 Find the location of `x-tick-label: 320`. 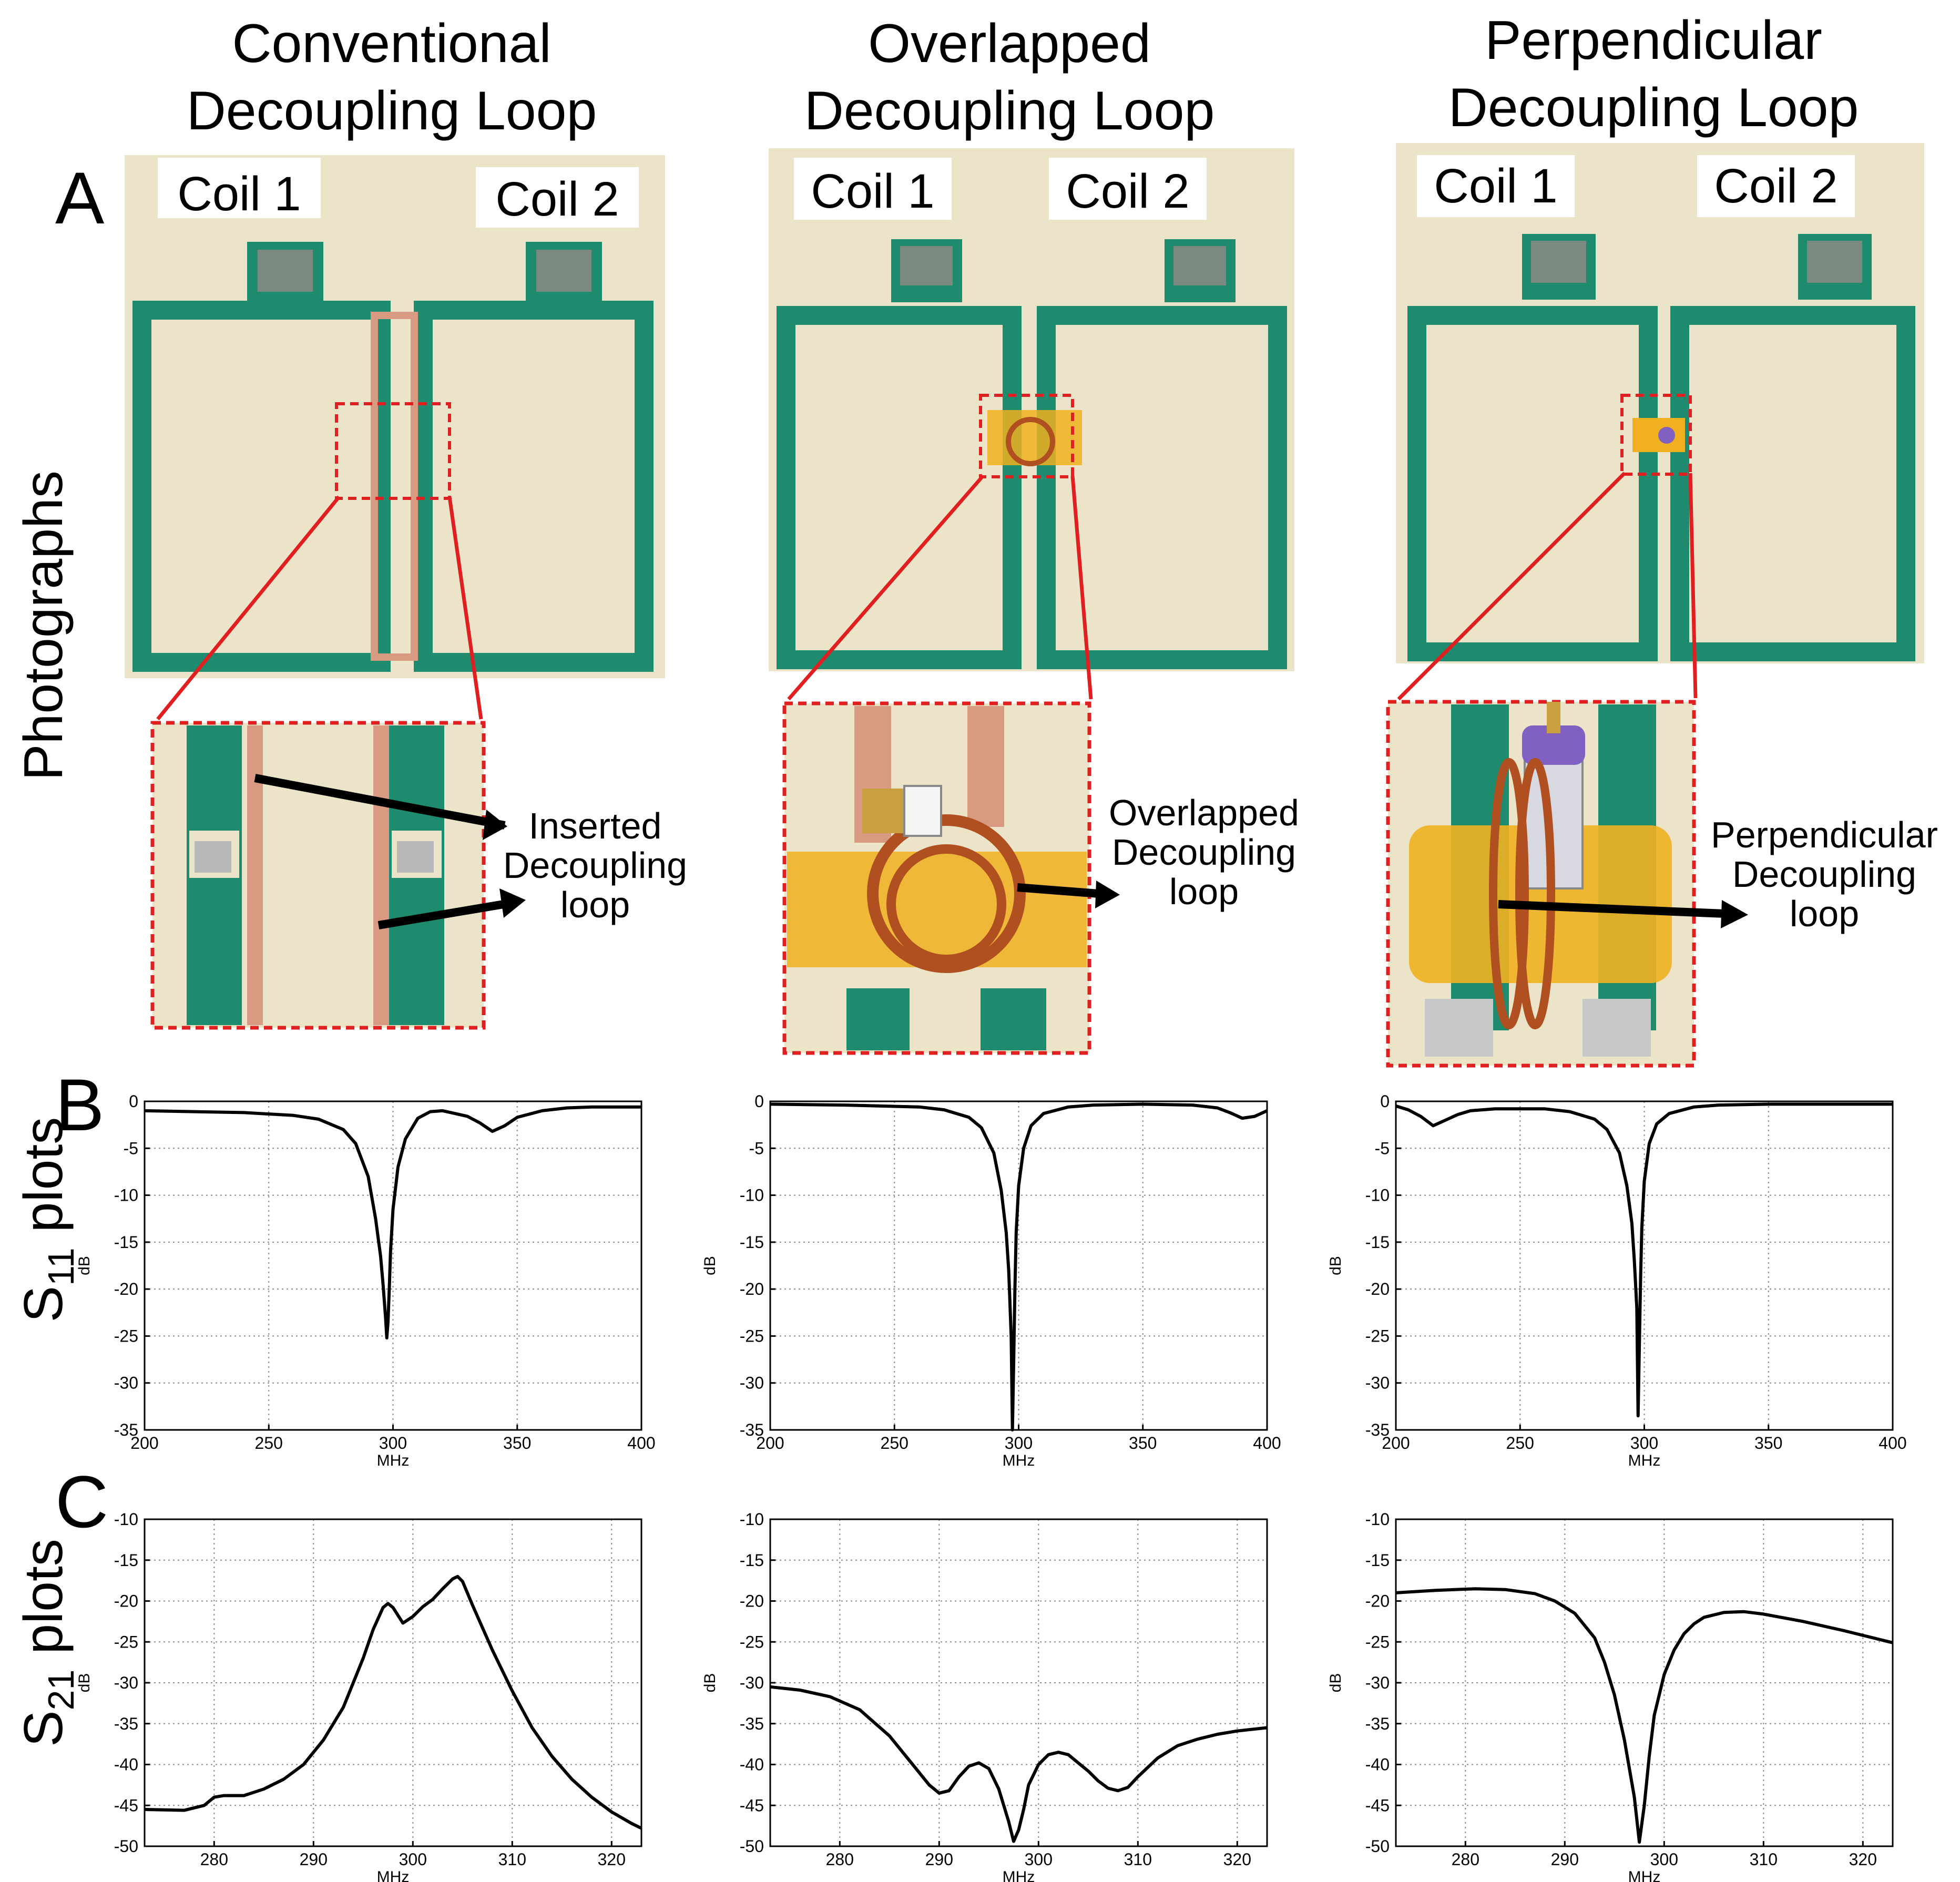

x-tick-label: 320 is located at coordinates (1237, 1860).